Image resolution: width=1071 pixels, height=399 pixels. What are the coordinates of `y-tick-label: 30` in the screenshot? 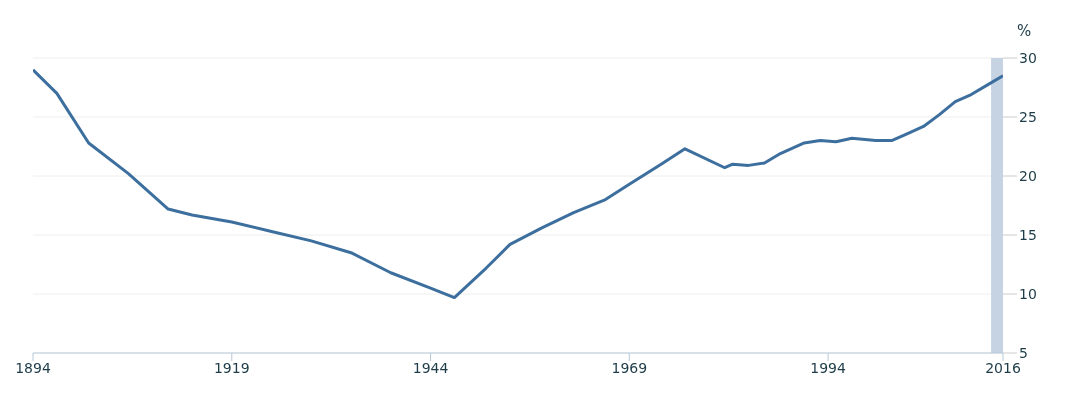 It's located at (1028, 57).